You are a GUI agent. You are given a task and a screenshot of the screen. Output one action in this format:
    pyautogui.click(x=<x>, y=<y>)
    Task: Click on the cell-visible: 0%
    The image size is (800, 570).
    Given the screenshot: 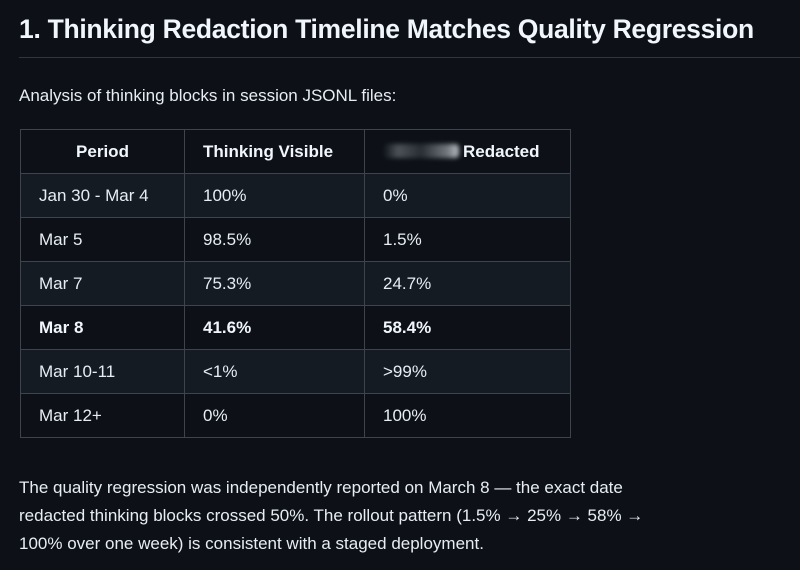 What is the action you would take?
    pyautogui.click(x=274, y=415)
    